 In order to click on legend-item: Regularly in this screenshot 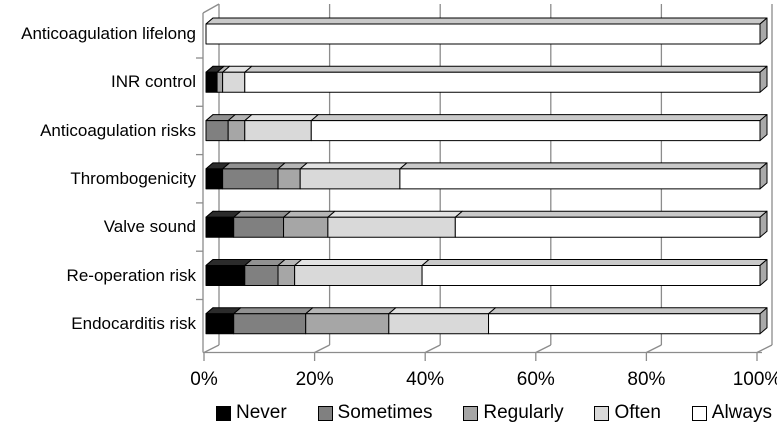, I will do `click(513, 413)`.